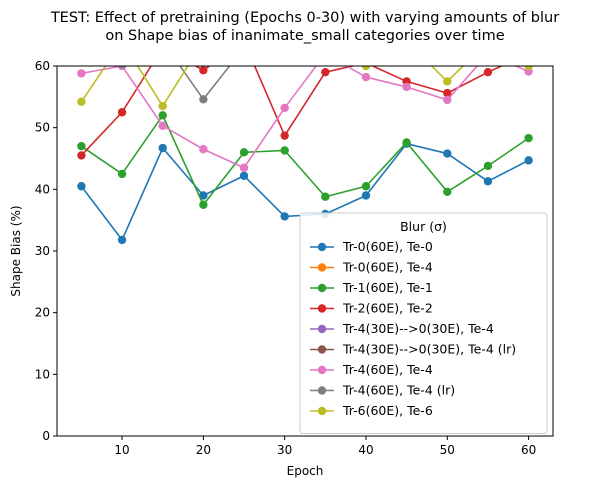 Image resolution: width=608 pixels, height=489 pixels. Describe the element at coordinates (42, 66) in the screenshot. I see `y-tick-label: 60` at that location.